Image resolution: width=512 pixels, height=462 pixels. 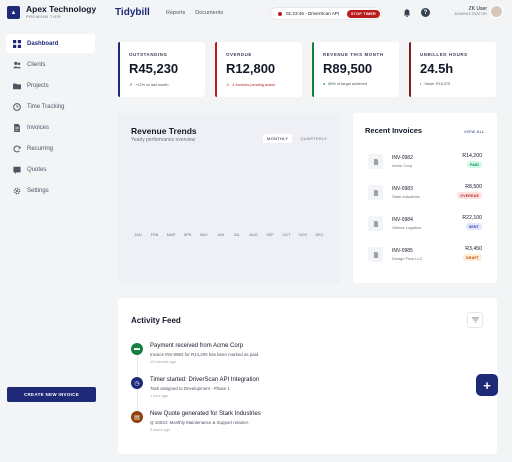 I want to click on stat-sub: ↗ +12% vs last month, so click(x=149, y=85).